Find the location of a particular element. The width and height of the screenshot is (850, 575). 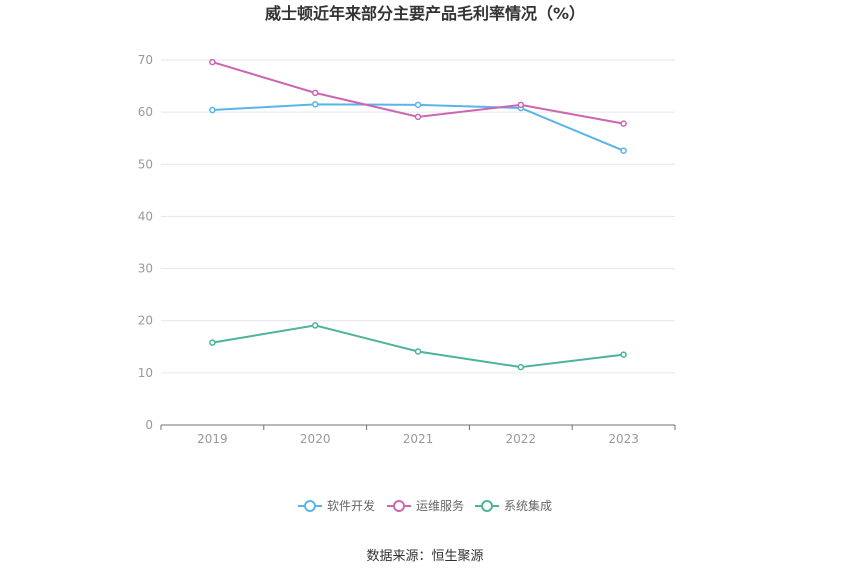

y-tick-label: 0 is located at coordinates (149, 425).